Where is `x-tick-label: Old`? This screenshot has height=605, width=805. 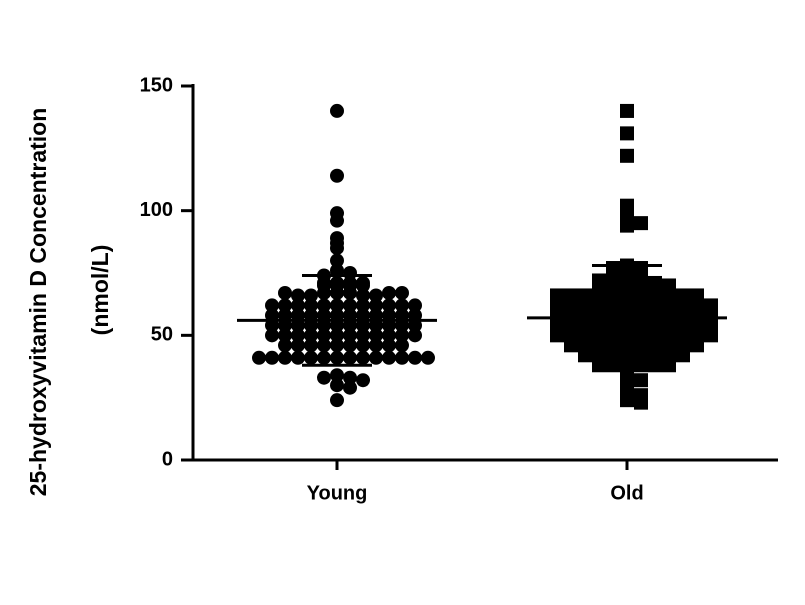
x-tick-label: Old is located at coordinates (626, 493).